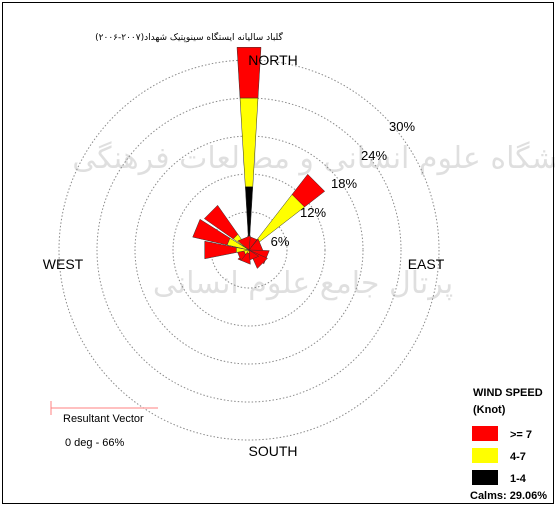 This screenshot has width=558, height=508. What do you see at coordinates (273, 451) in the screenshot?
I see `label-south: SOUTH` at bounding box center [273, 451].